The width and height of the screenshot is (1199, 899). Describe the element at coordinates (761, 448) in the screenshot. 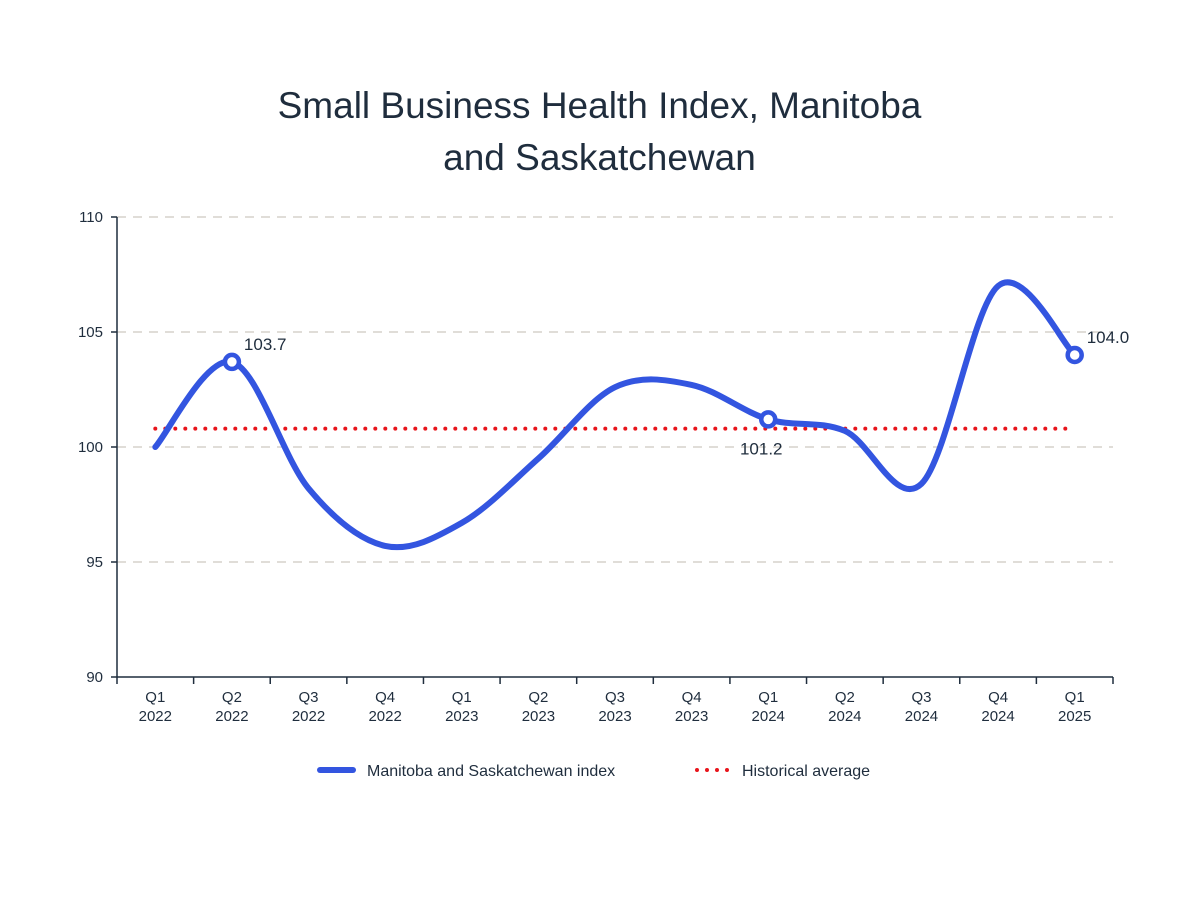

I see `data-label: 101.2` at that location.